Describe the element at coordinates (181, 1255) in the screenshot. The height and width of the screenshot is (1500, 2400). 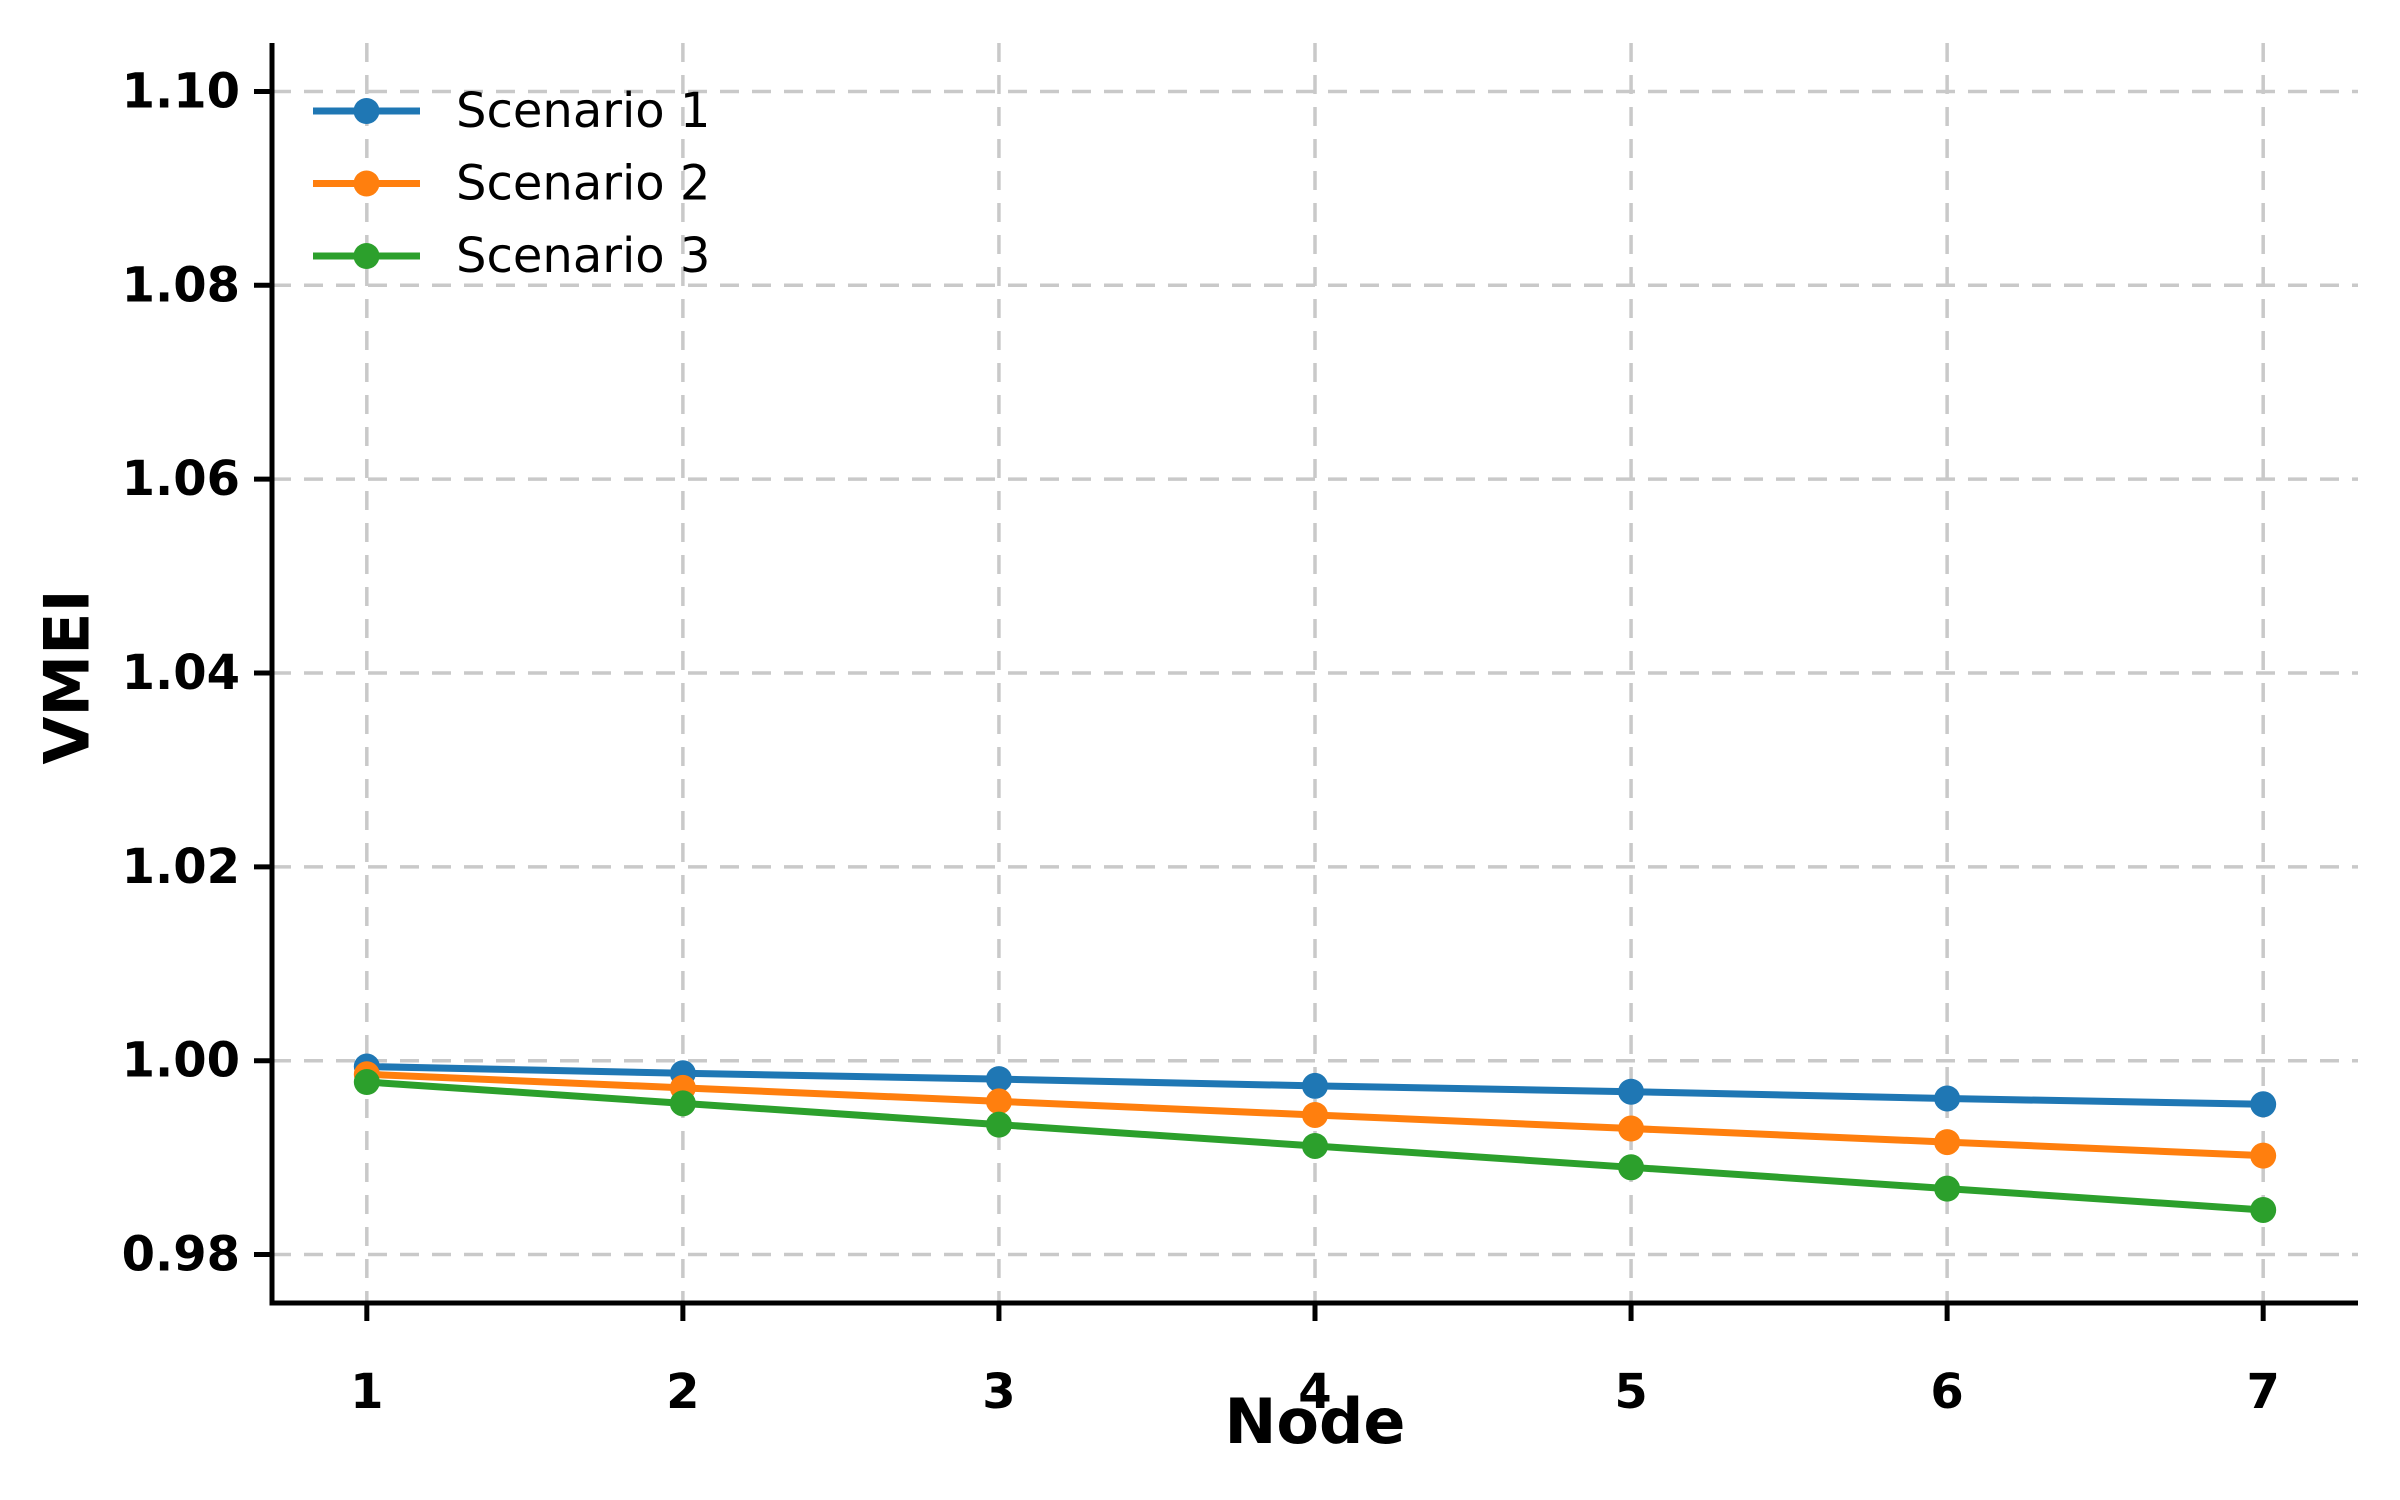
I see `y-tick-label: 0.98` at that location.